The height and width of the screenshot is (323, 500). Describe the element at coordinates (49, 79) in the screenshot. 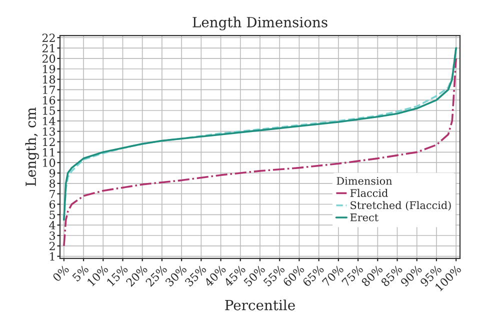

I see `y-tick-label: 18` at that location.